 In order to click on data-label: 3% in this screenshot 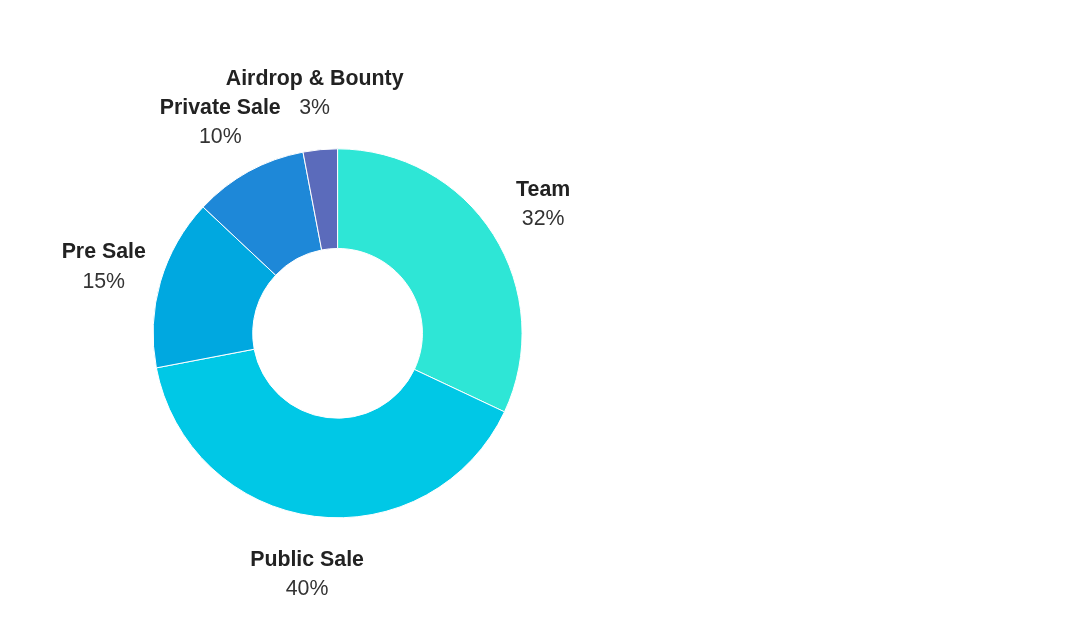, I will do `click(315, 107)`.